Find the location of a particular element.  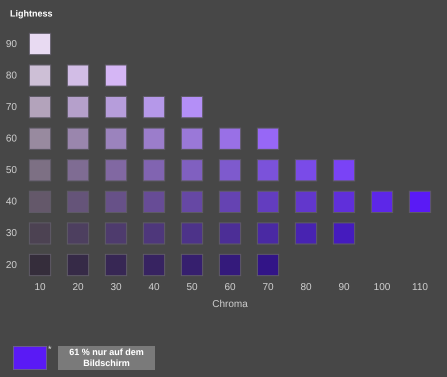

y-tick-label: 50 is located at coordinates (12, 170).